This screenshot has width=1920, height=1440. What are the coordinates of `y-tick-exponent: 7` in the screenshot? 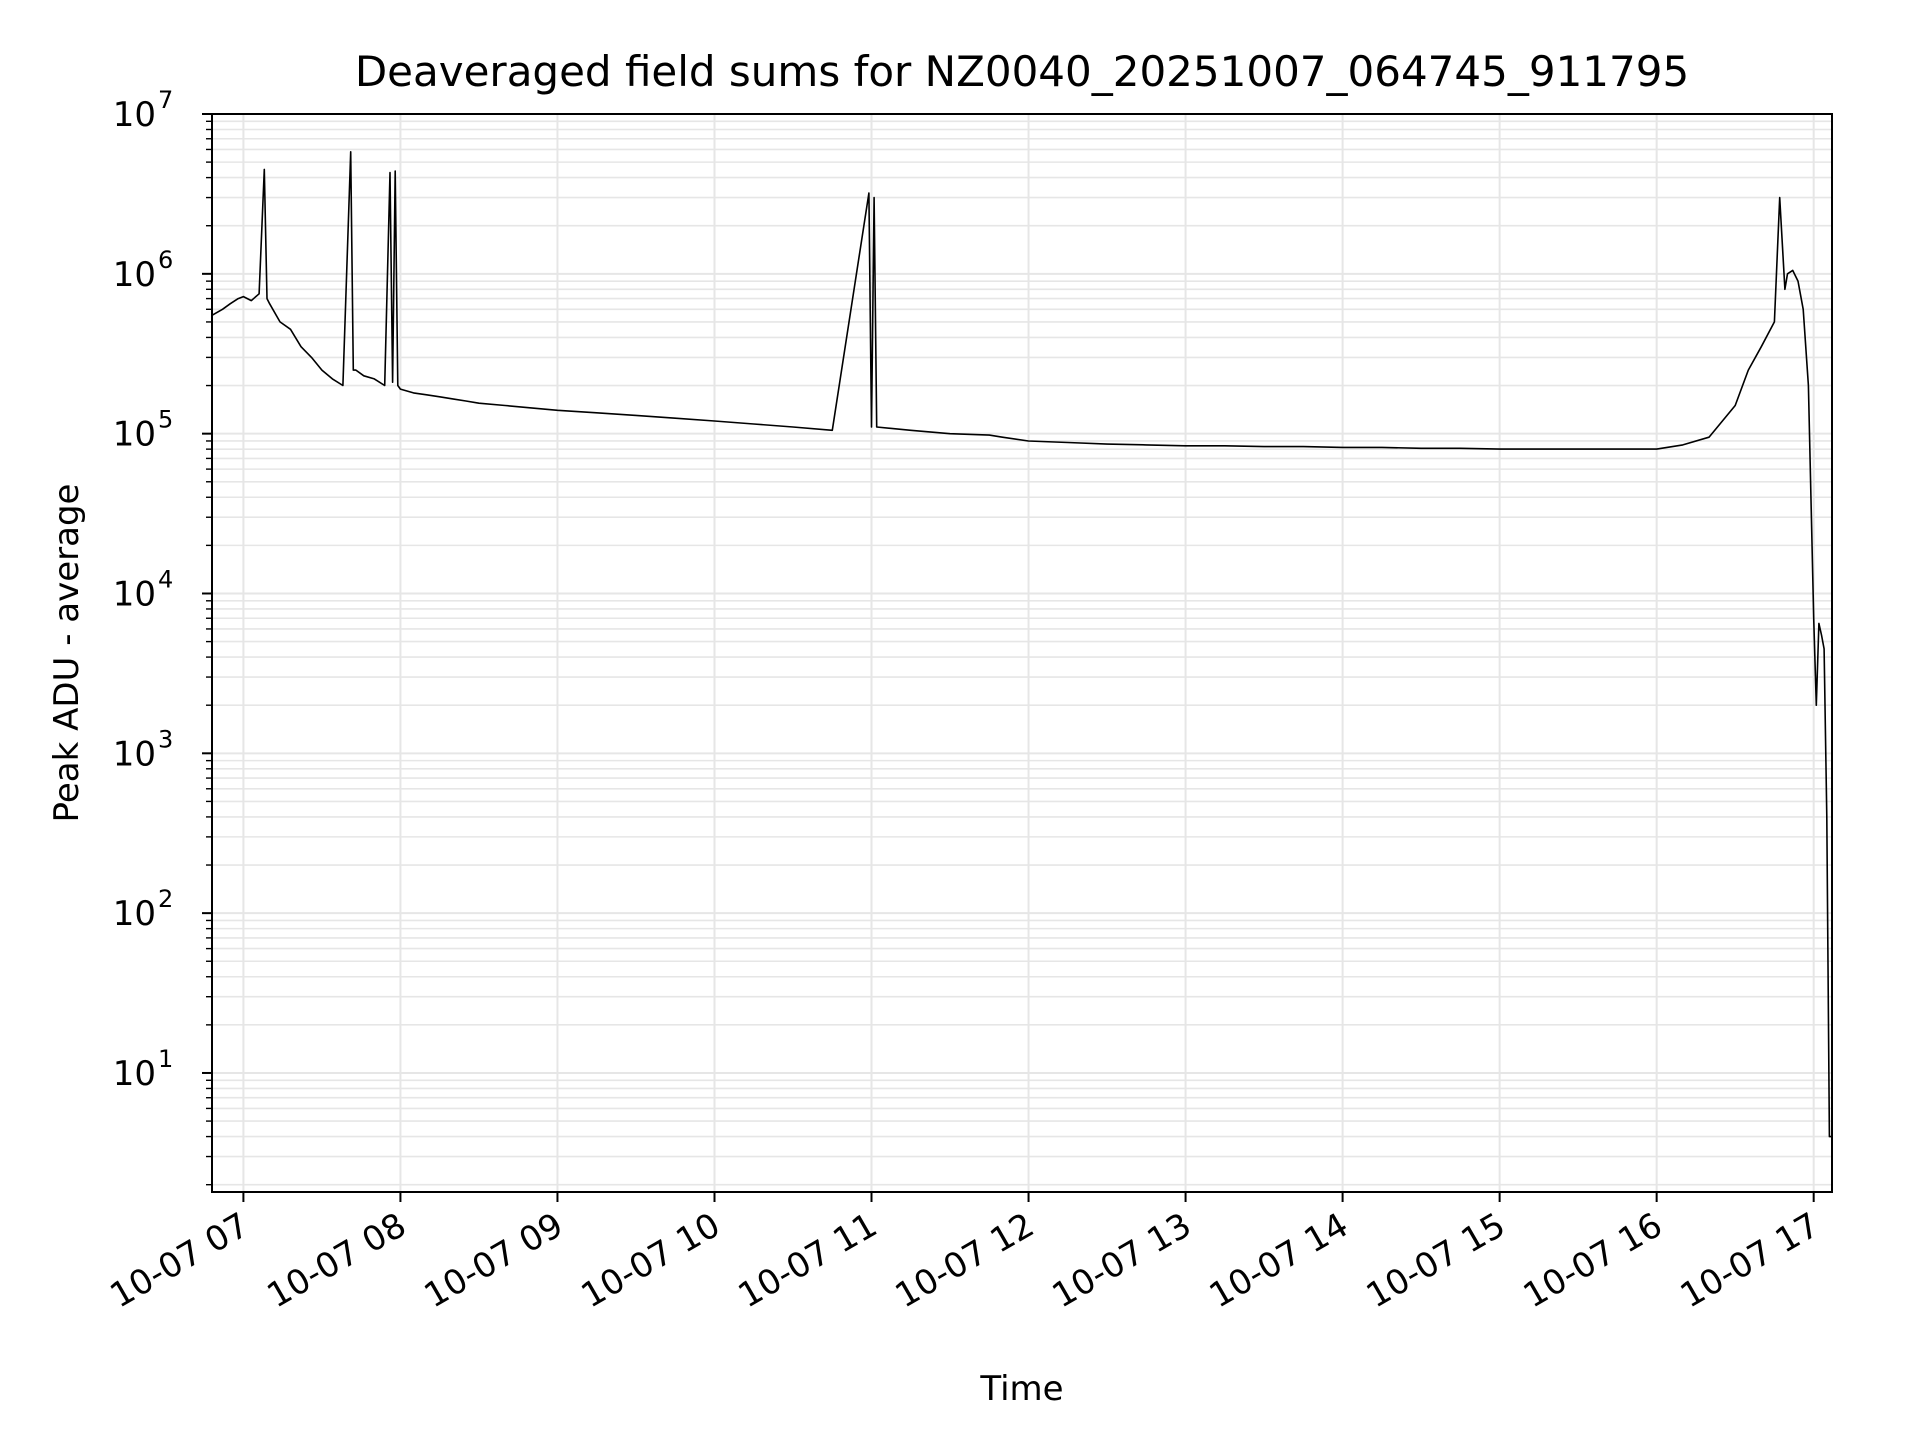 It's located at (165, 100).